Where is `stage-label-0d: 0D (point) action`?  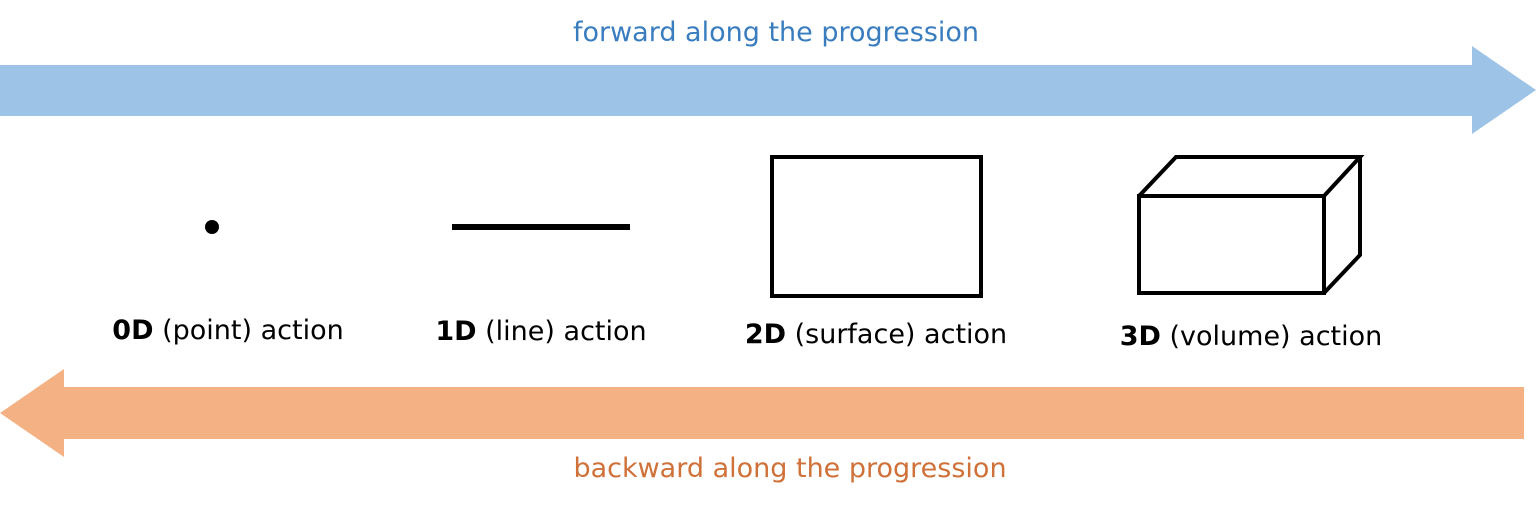 stage-label-0d: 0D (point) action is located at coordinates (227, 330).